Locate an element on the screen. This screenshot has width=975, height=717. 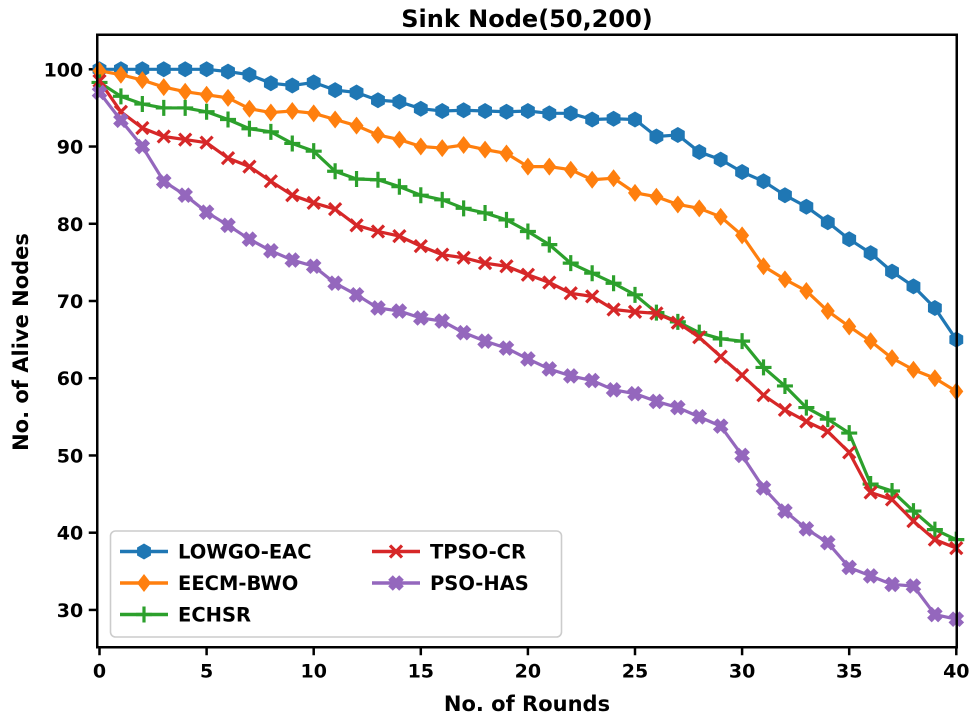
y-tick-label: 100 is located at coordinates (64, 70).